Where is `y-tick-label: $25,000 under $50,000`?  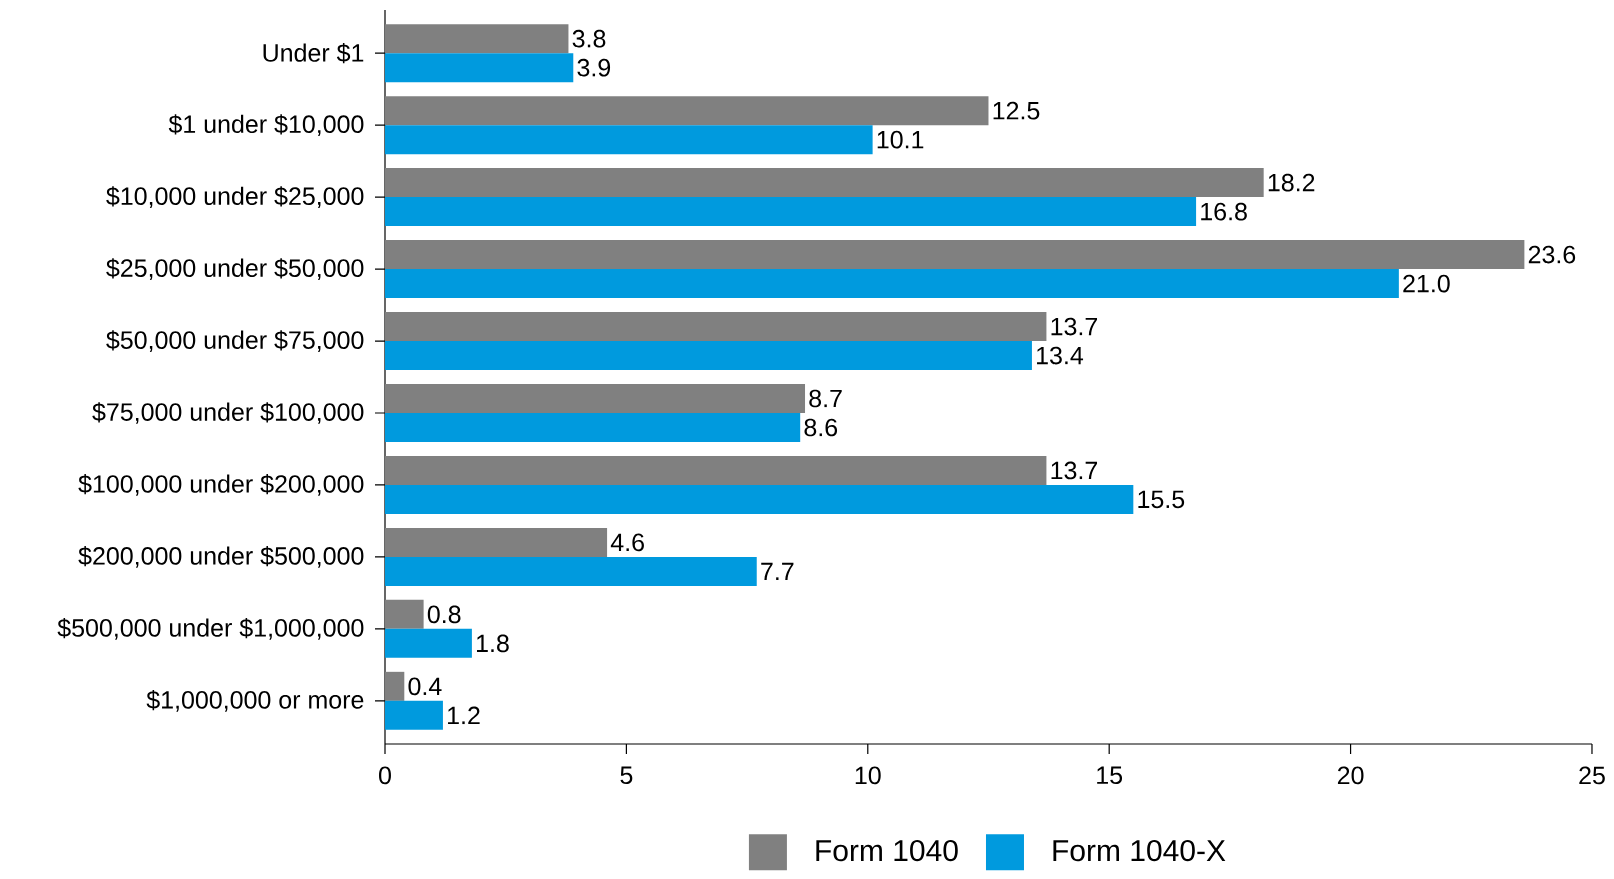 y-tick-label: $25,000 under $50,000 is located at coordinates (235, 269).